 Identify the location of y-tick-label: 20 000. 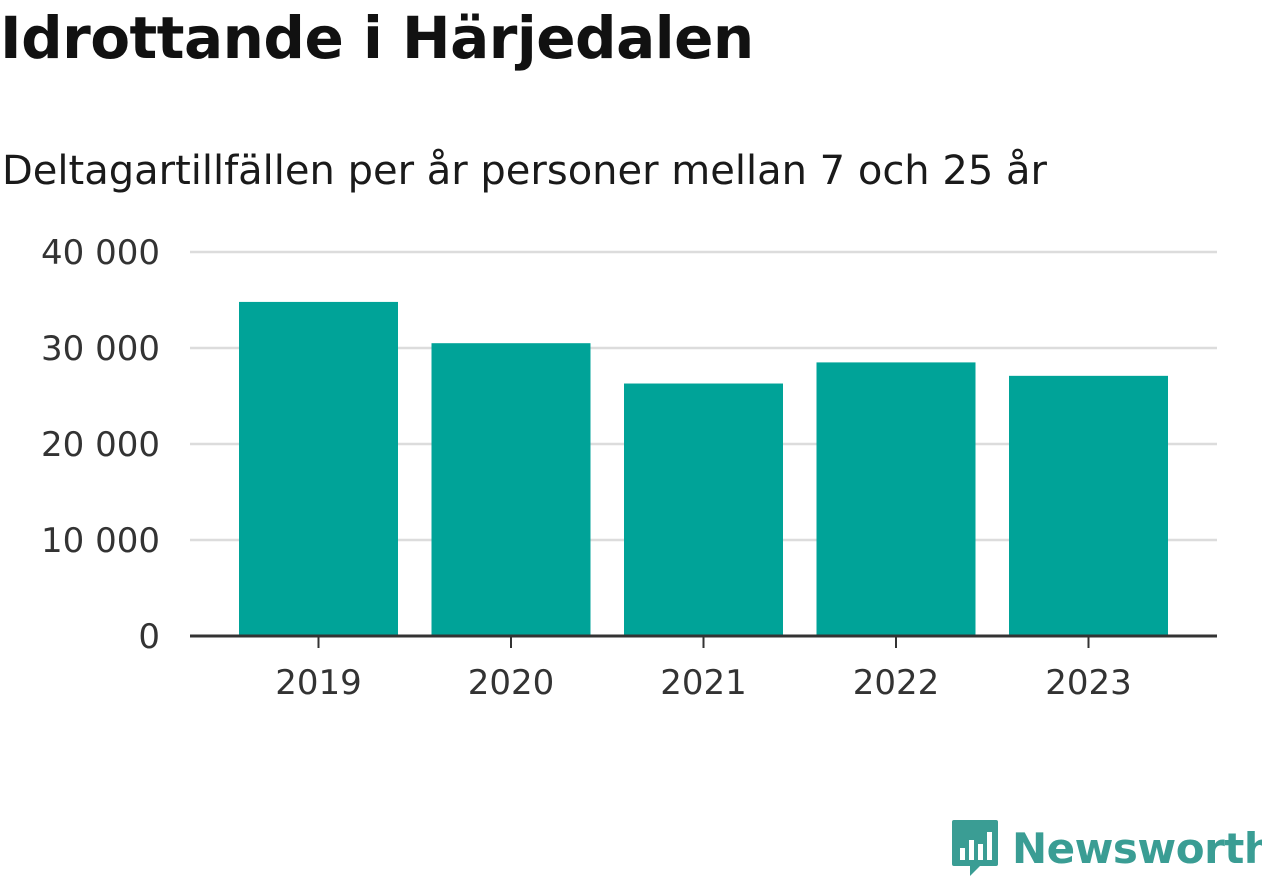
(100, 445).